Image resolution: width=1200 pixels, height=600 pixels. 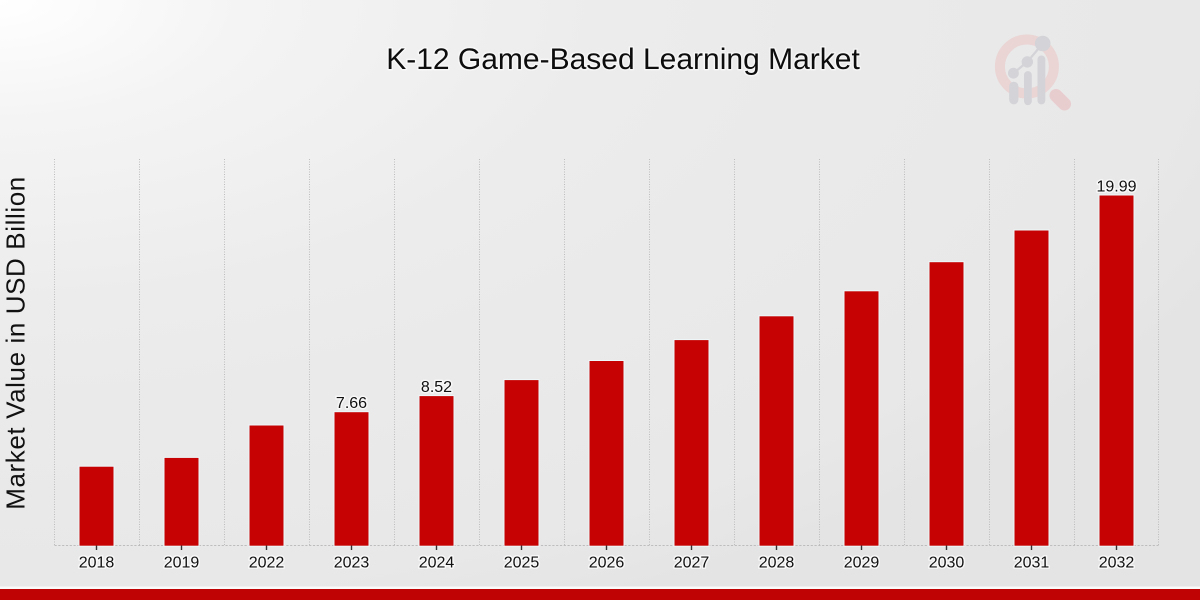 What do you see at coordinates (947, 563) in the screenshot?
I see `svg-text: 2030` at bounding box center [947, 563].